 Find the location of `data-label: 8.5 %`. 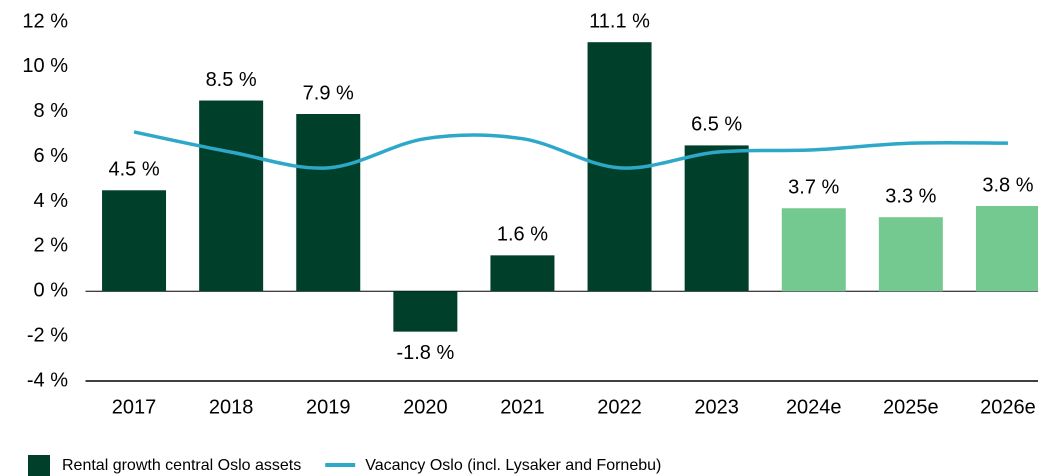

data-label: 8.5 % is located at coordinates (231, 80).